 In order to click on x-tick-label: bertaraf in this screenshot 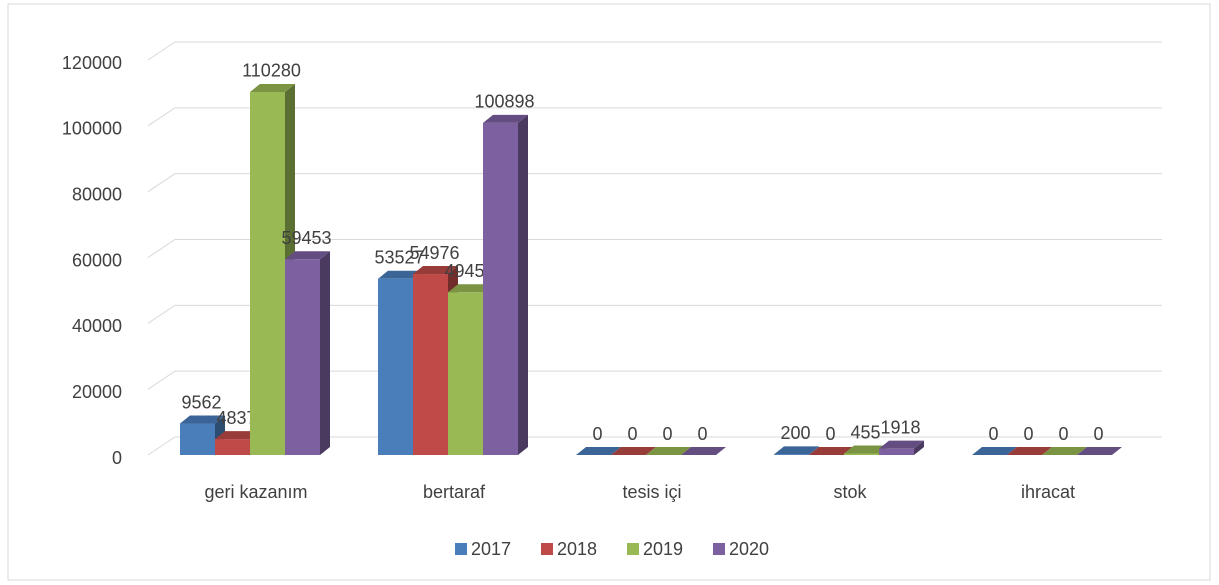, I will do `click(454, 492)`.